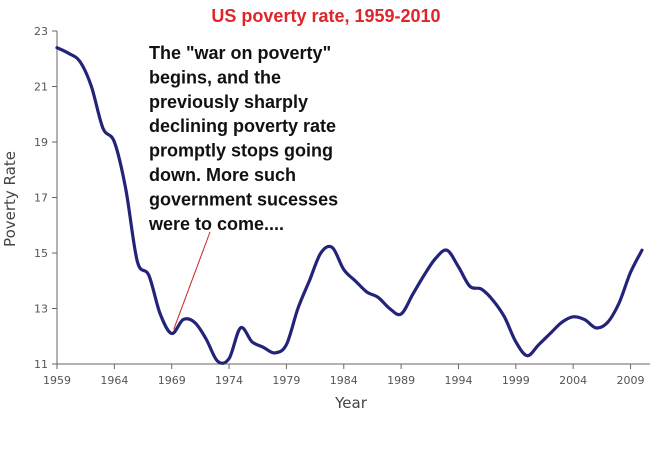 This screenshot has height=451, width=655. Describe the element at coordinates (57, 380) in the screenshot. I see `x-tick-label: 1959` at that location.